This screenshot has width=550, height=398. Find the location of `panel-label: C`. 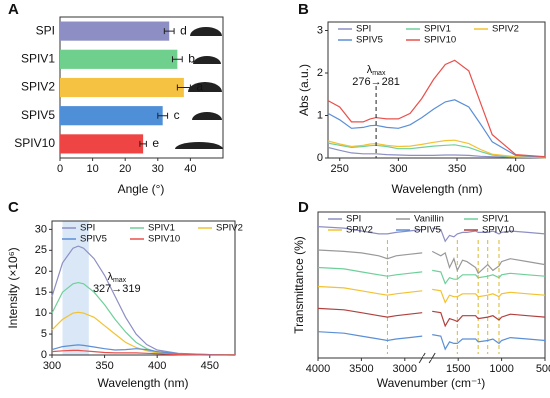

panel-label: C is located at coordinates (13, 207).